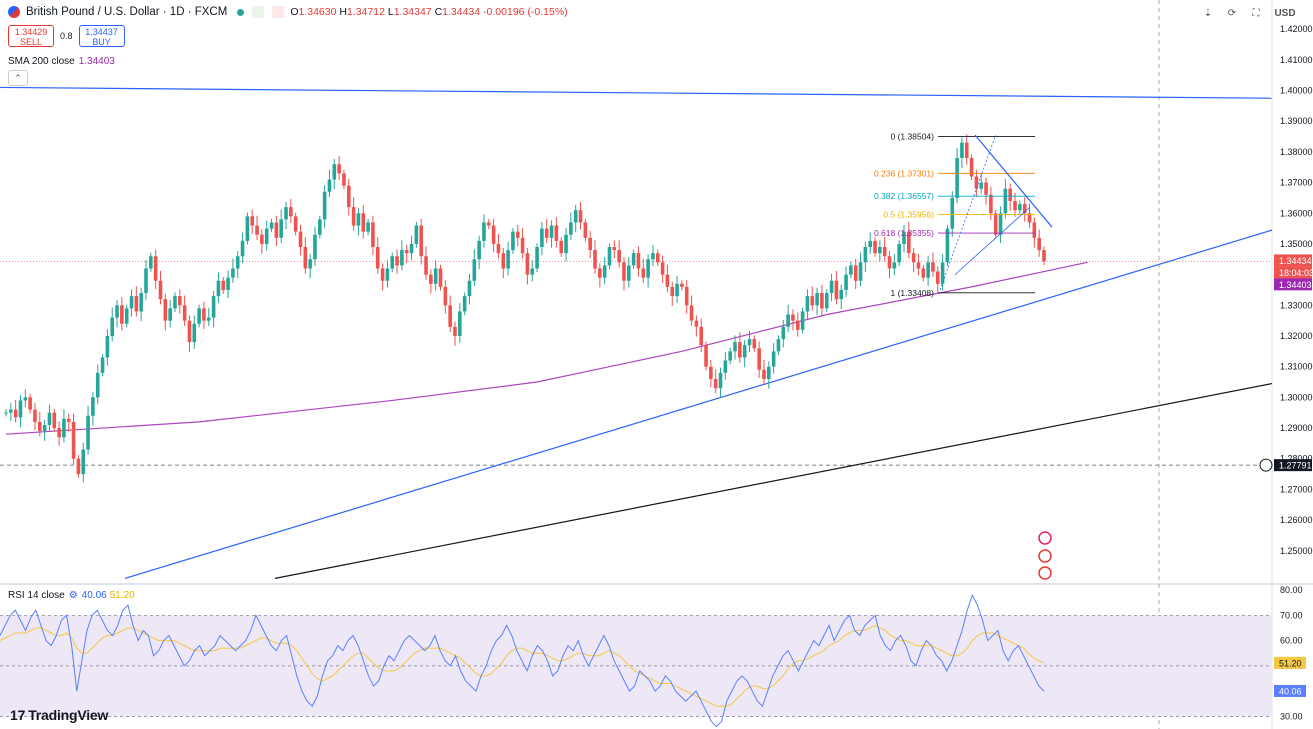 This screenshot has width=1313, height=729. Describe the element at coordinates (1285, 13) in the screenshot. I see `currency-selector: USD` at that location.